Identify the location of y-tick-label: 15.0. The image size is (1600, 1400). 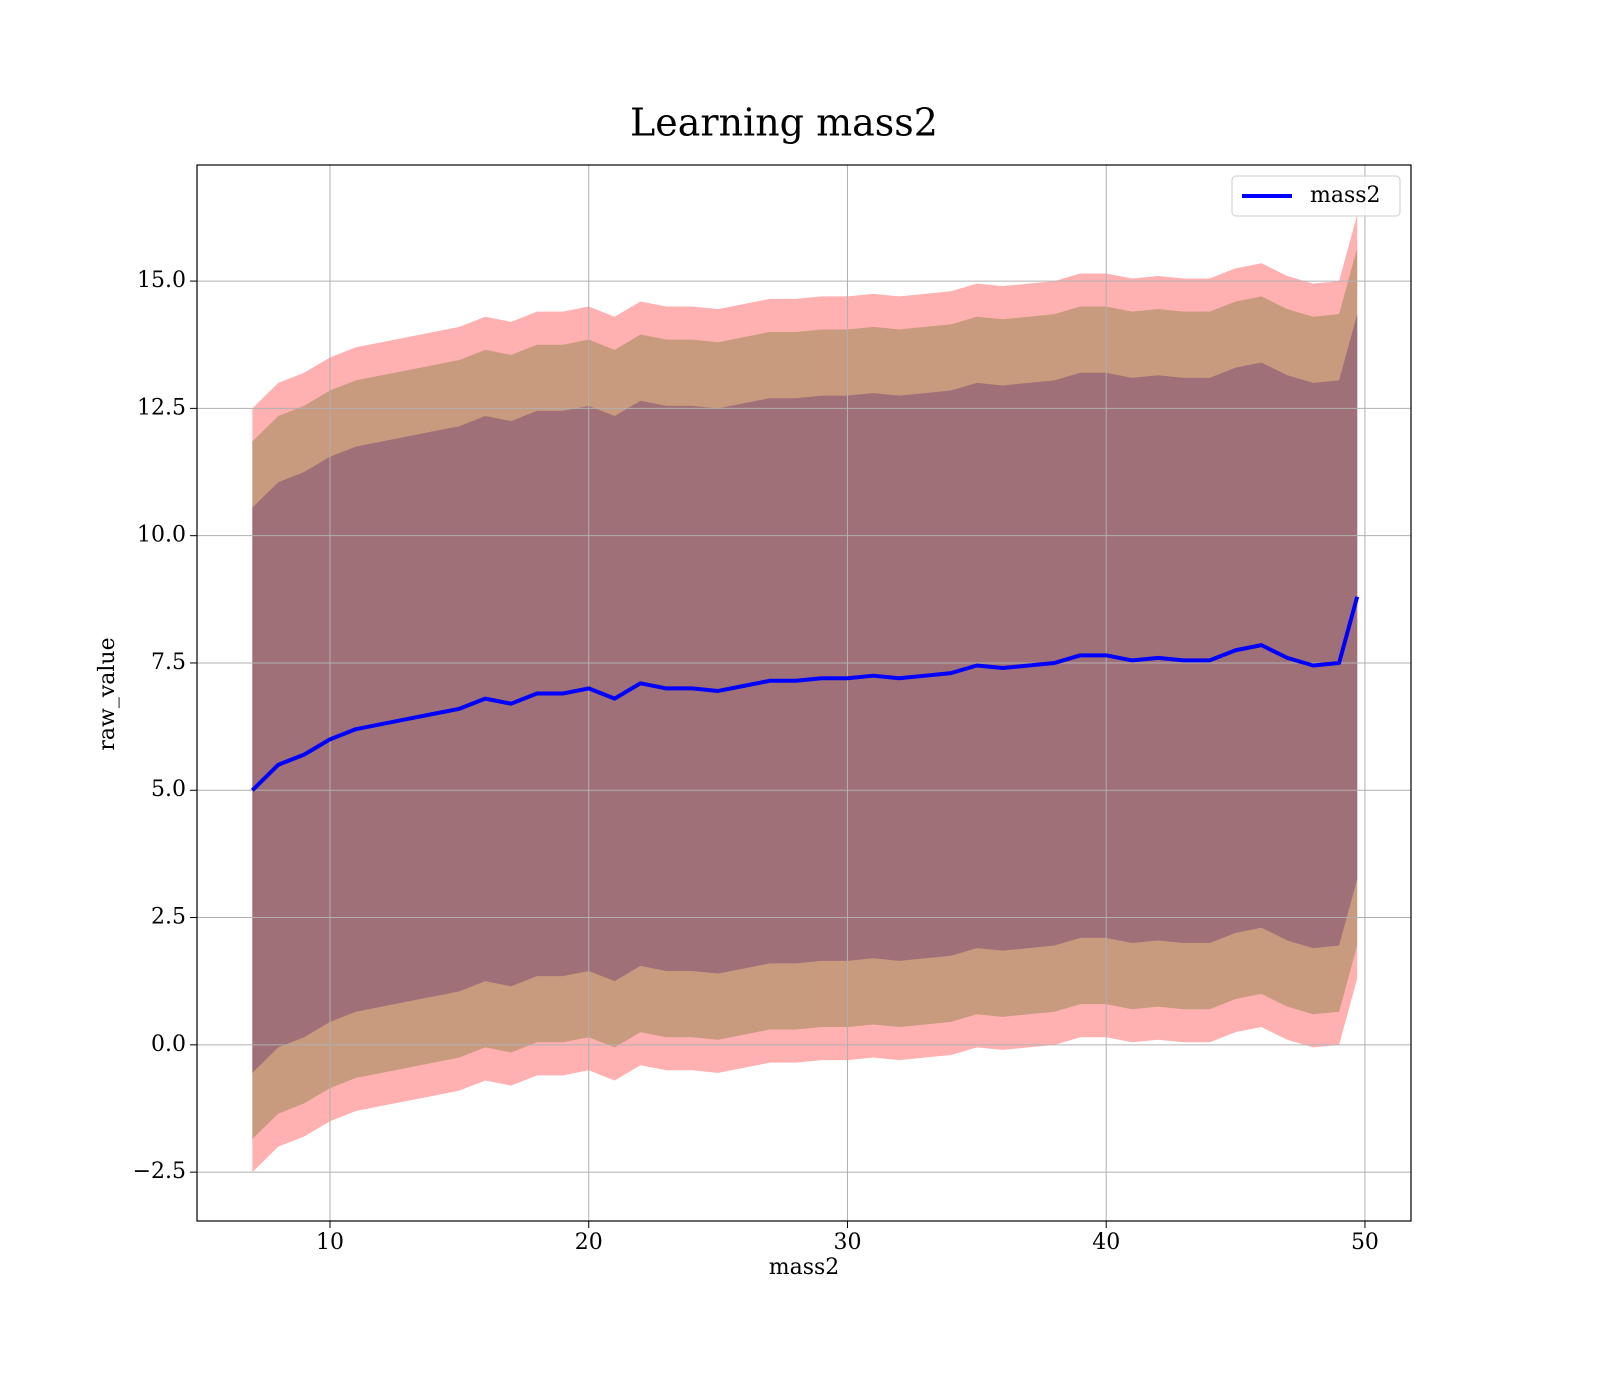
(161, 280).